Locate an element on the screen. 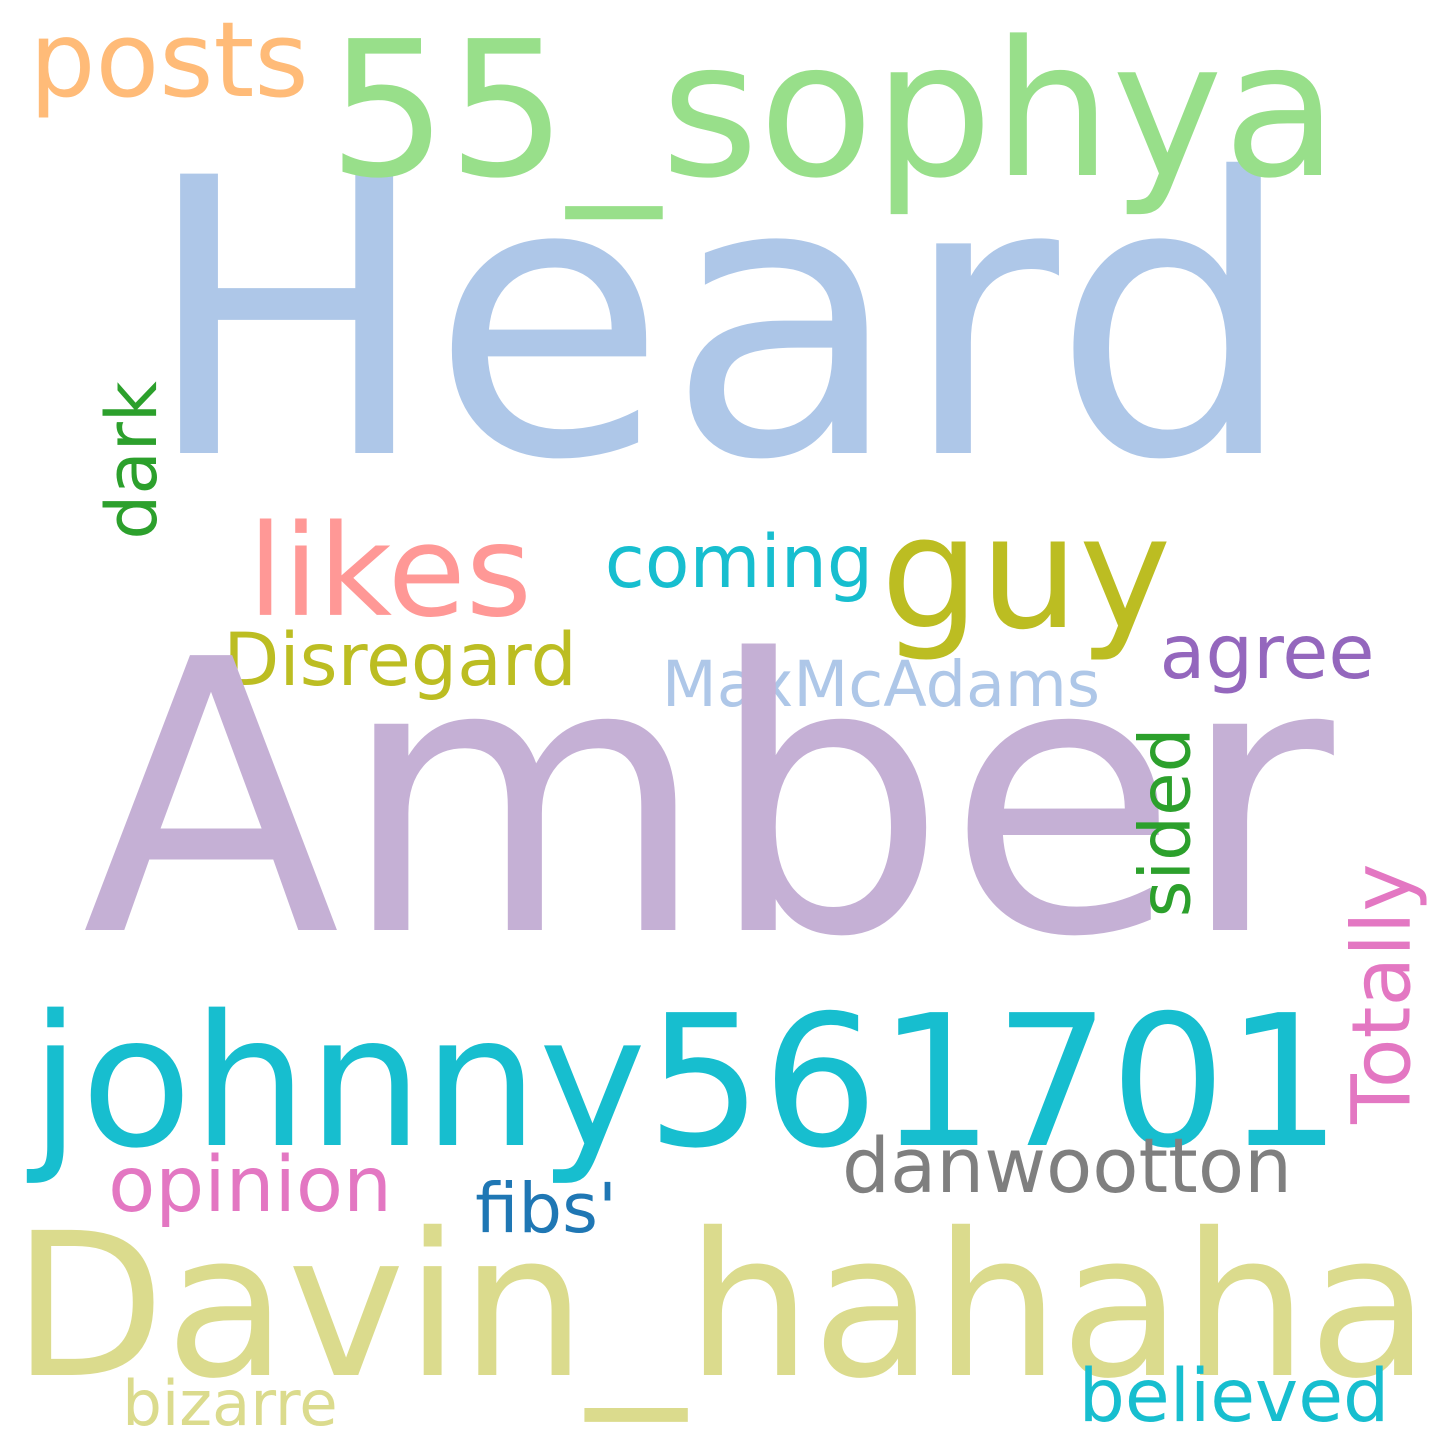  word-disregard: Disregard is located at coordinates (400, 660).